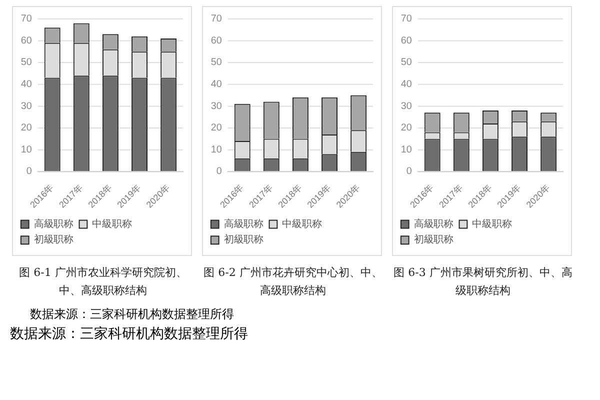 This screenshot has height=400, width=600. What do you see at coordinates (103, 282) in the screenshot?
I see `text: 图 6-1 广州市农业科学研究院初、中、高级职称结构` at bounding box center [103, 282].